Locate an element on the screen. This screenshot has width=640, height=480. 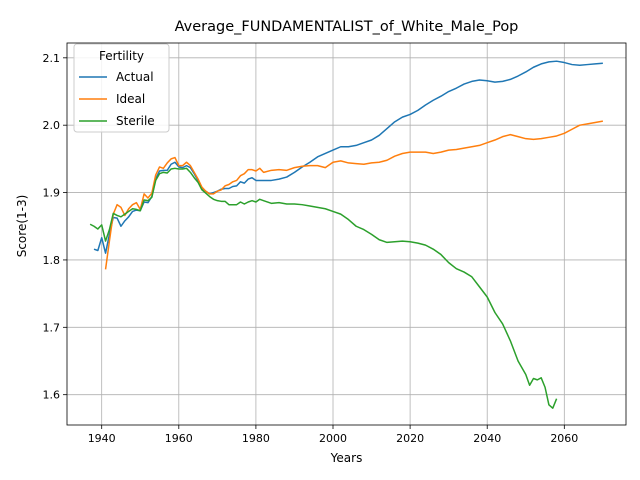
chart-title: Average_FUNDAMENTALIST_of_White_Male_Pop is located at coordinates (347, 27).